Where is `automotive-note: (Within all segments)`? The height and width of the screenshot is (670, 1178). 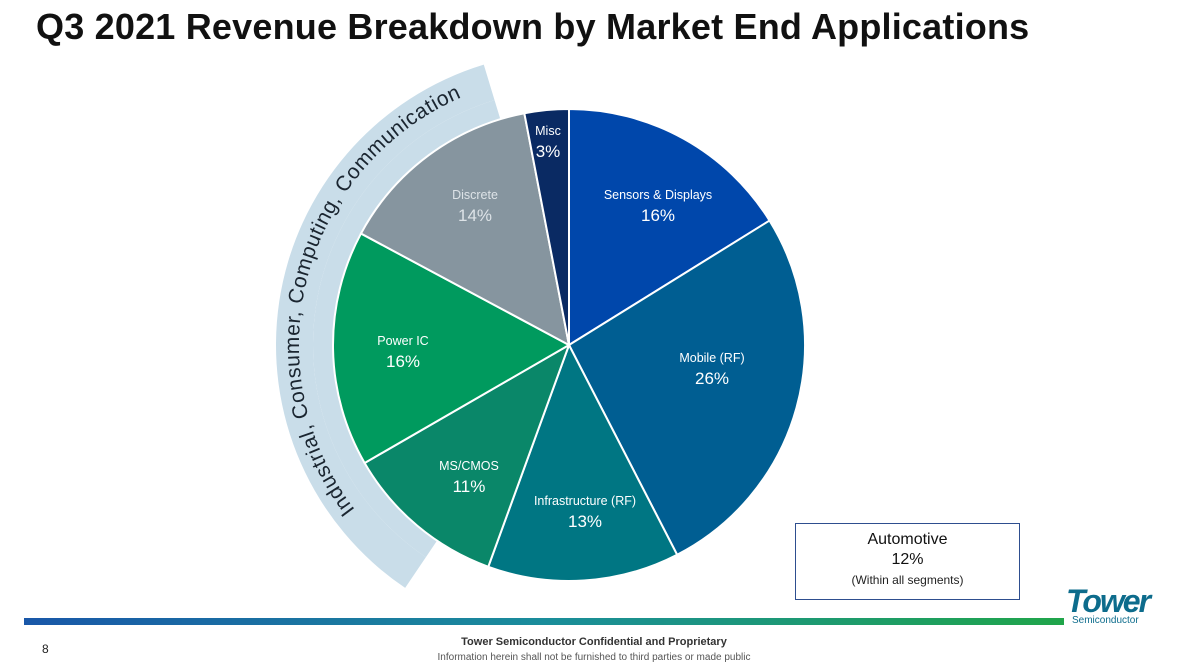 automotive-note: (Within all segments) is located at coordinates (907, 580).